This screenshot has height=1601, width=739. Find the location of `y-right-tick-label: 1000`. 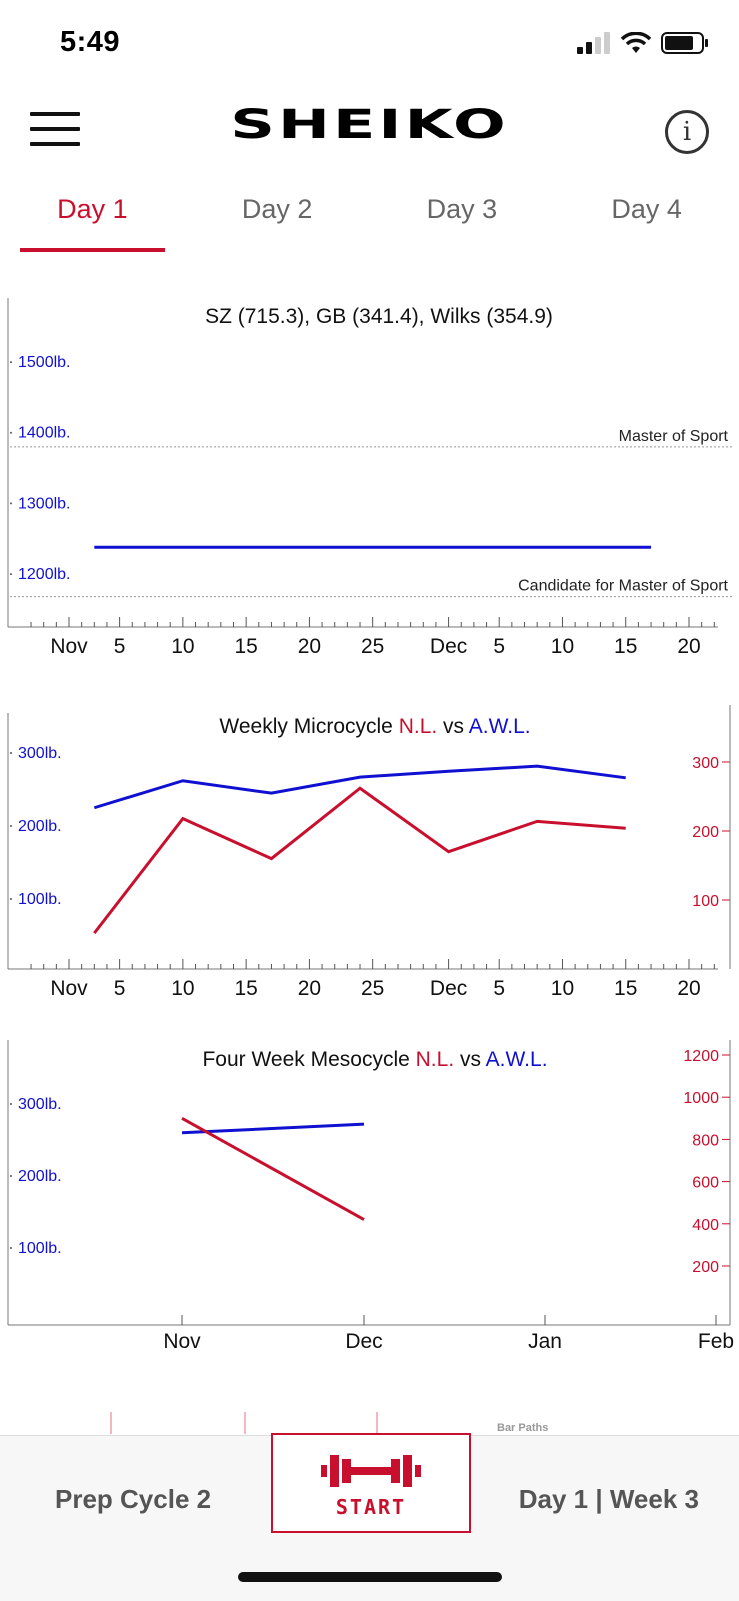

y-right-tick-label: 1000 is located at coordinates (701, 1098).